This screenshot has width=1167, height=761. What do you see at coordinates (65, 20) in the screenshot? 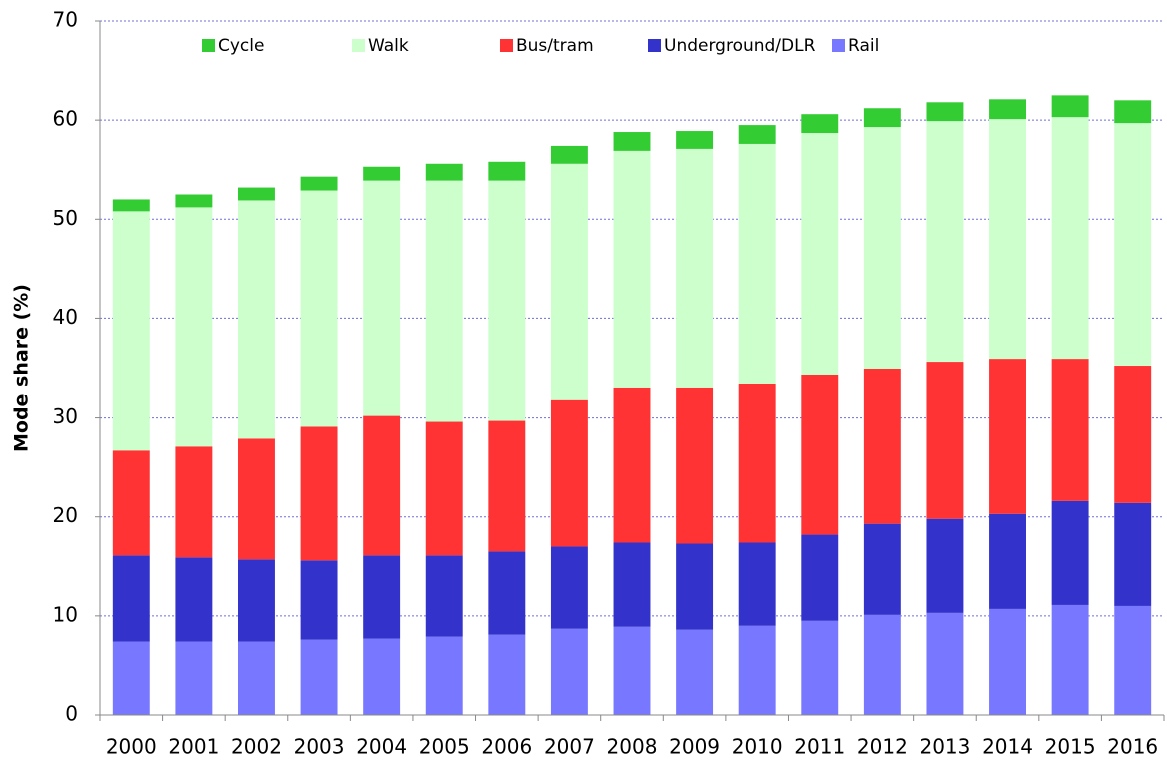
I see `y-tick-label: 70` at bounding box center [65, 20].